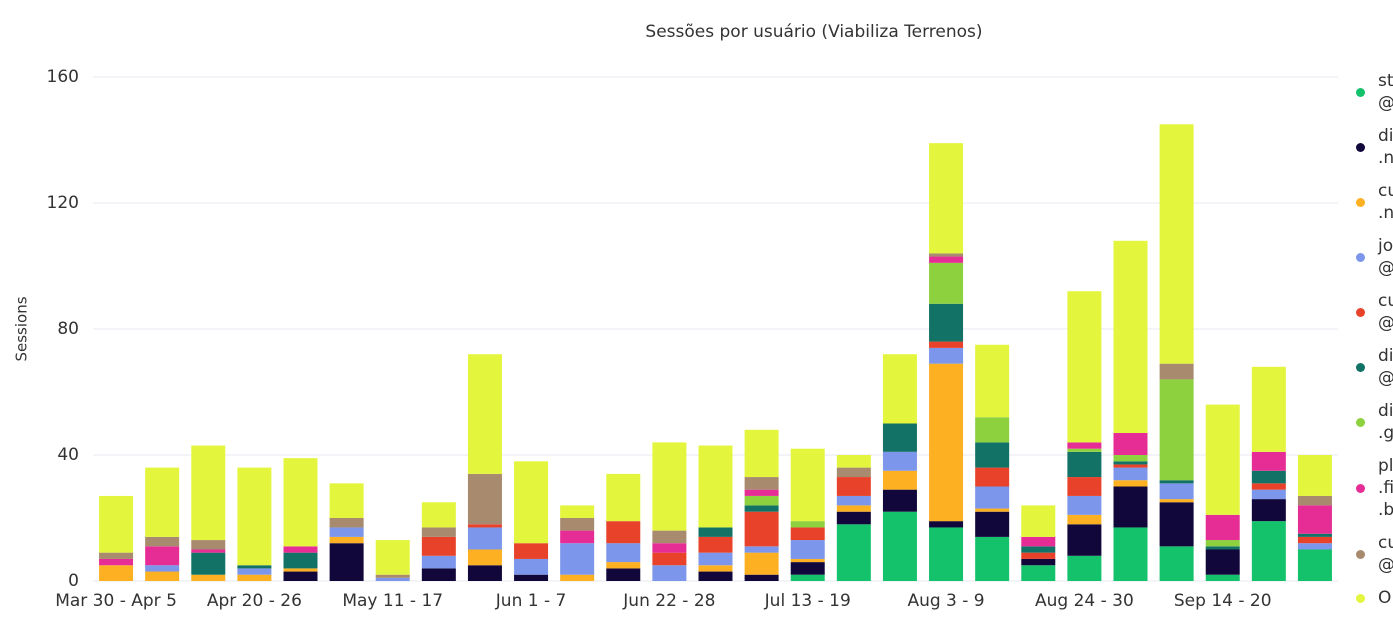 This screenshot has height=635, width=1393. What do you see at coordinates (813, 32) in the screenshot?
I see `chart-title: Sessões por usuário (Viabiliza Terrenos)` at bounding box center [813, 32].